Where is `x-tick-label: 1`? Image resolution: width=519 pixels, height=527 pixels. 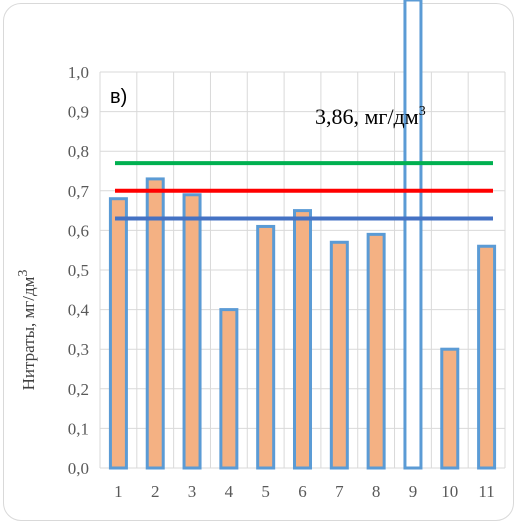
x-tick-label: 1 is located at coordinates (118, 491).